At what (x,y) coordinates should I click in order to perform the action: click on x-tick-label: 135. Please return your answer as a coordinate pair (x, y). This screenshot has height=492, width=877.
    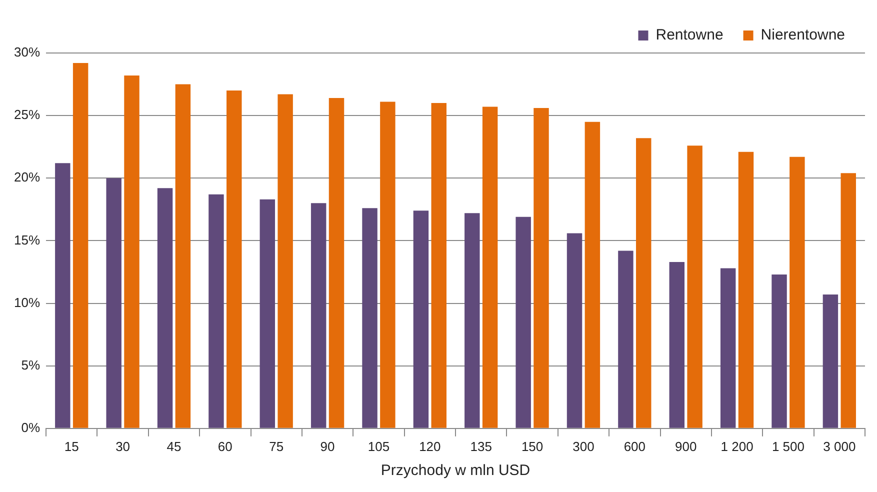
    Looking at the image, I should click on (481, 446).